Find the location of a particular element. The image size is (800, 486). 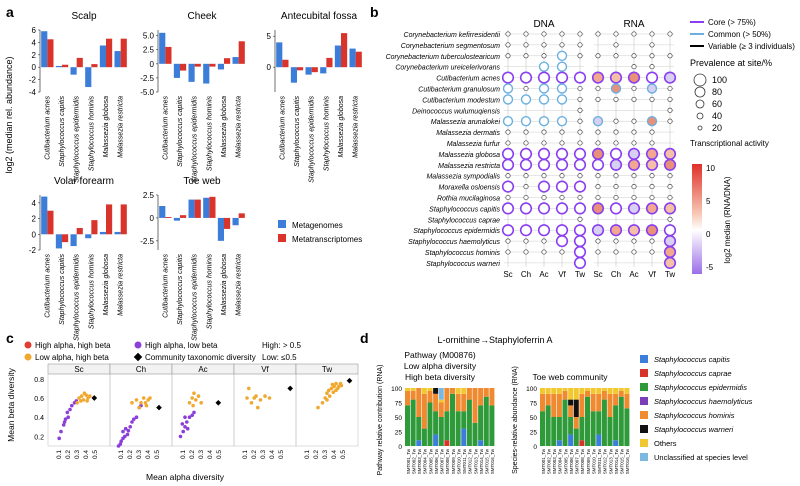

sample-label: SMT003_Tw is located at coordinates (554, 461).